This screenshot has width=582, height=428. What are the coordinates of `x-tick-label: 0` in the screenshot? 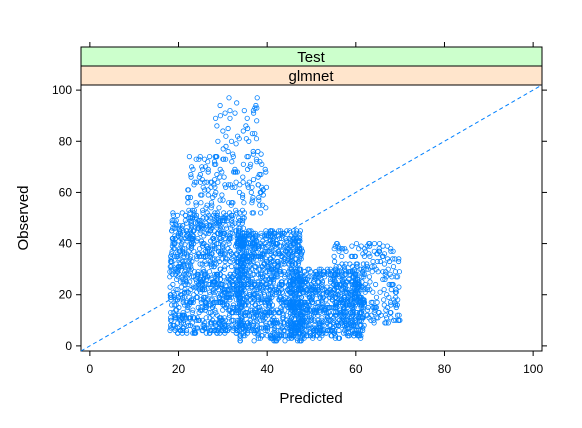 It's located at (90, 369).